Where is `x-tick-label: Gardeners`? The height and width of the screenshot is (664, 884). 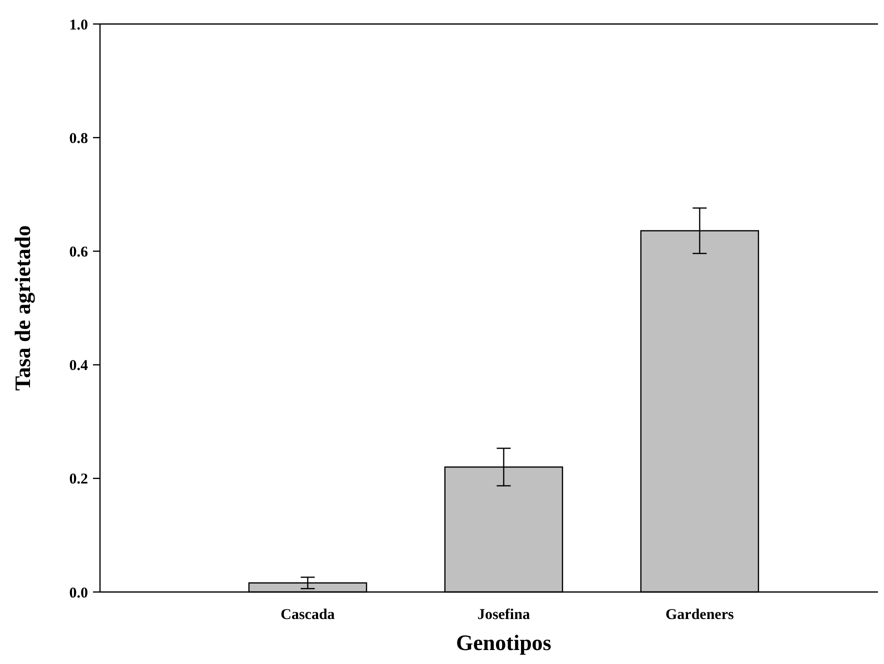
x-tick-label: Gardeners is located at coordinates (700, 615).